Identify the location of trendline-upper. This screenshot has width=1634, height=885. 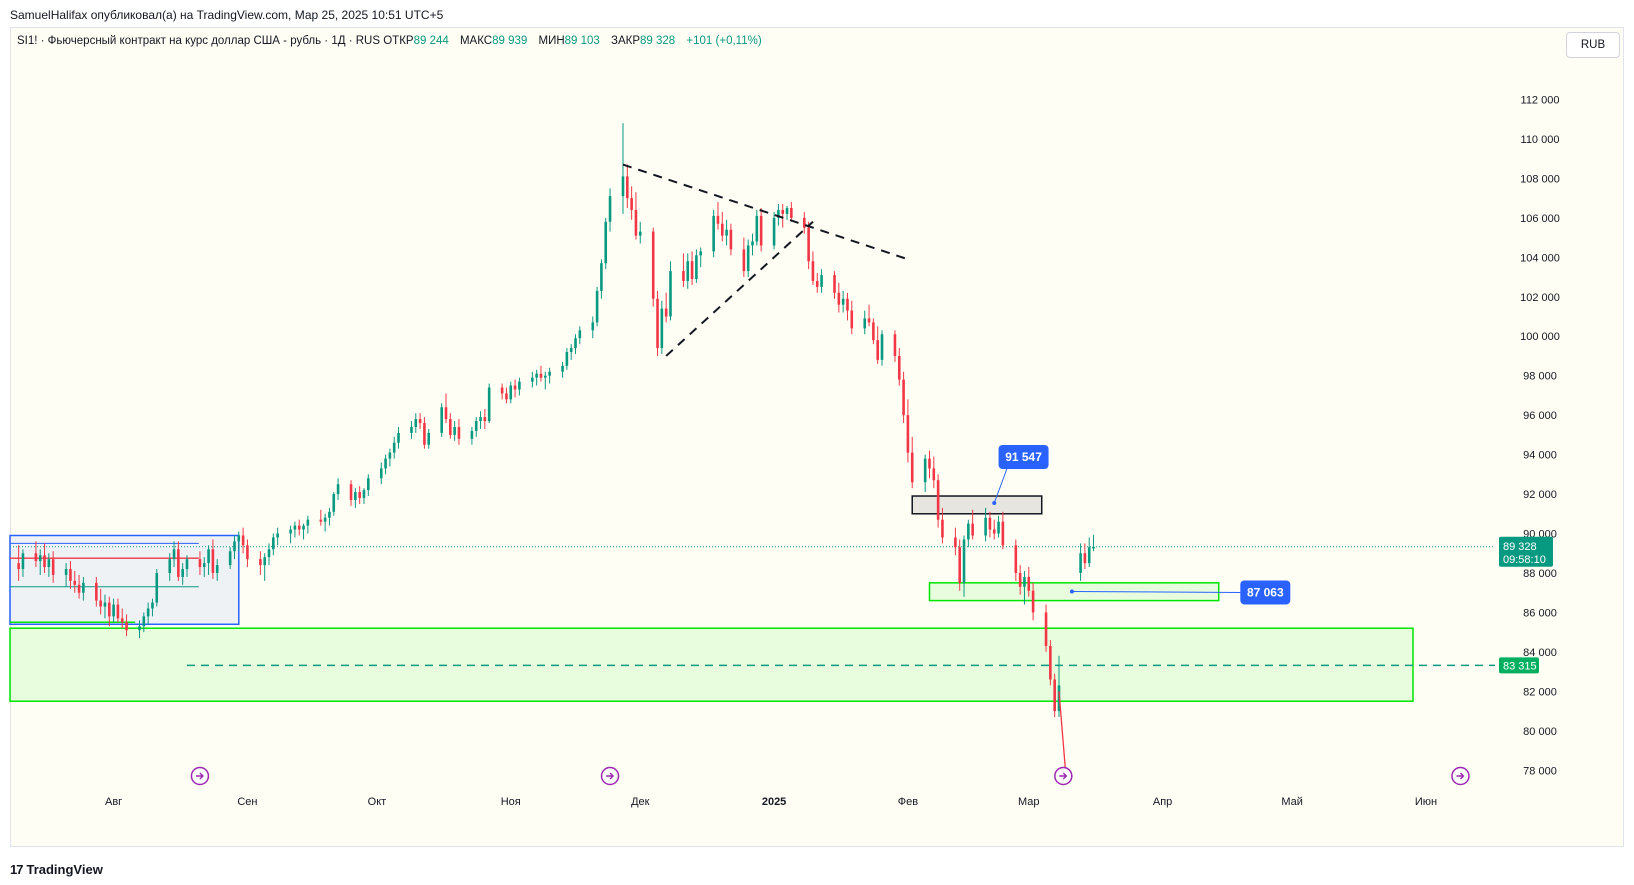
(765, 212).